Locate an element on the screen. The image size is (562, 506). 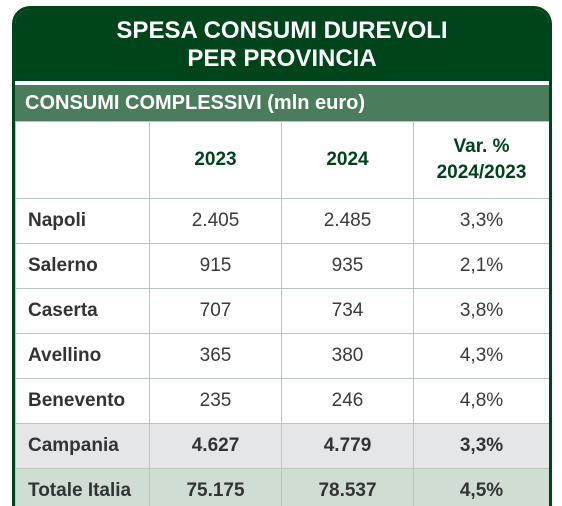
title-line-1: SPESA CONSUMI DUREVOLI is located at coordinates (282, 31).